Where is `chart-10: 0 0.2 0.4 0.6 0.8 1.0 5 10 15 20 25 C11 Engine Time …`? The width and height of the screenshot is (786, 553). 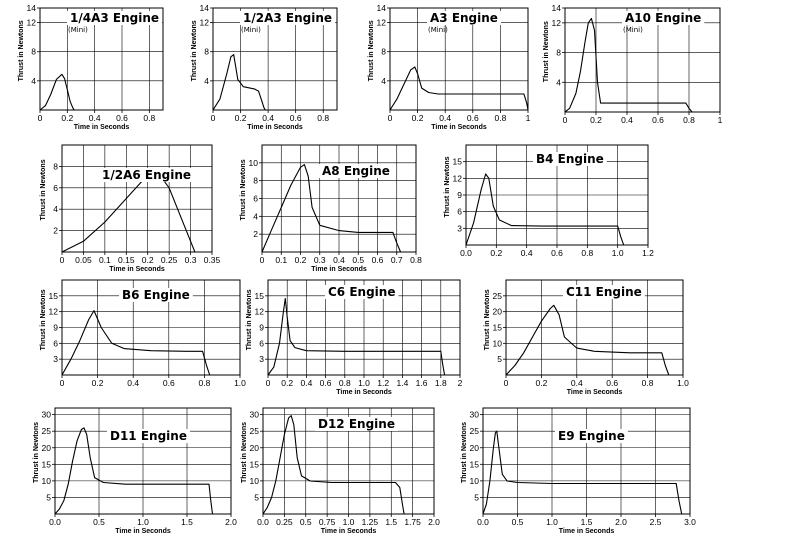 chart-10: 0 0.2 0.4 0.6 0.8 1.0 5 10 15 20 25 C11 Engine Time … is located at coordinates (586, 337).